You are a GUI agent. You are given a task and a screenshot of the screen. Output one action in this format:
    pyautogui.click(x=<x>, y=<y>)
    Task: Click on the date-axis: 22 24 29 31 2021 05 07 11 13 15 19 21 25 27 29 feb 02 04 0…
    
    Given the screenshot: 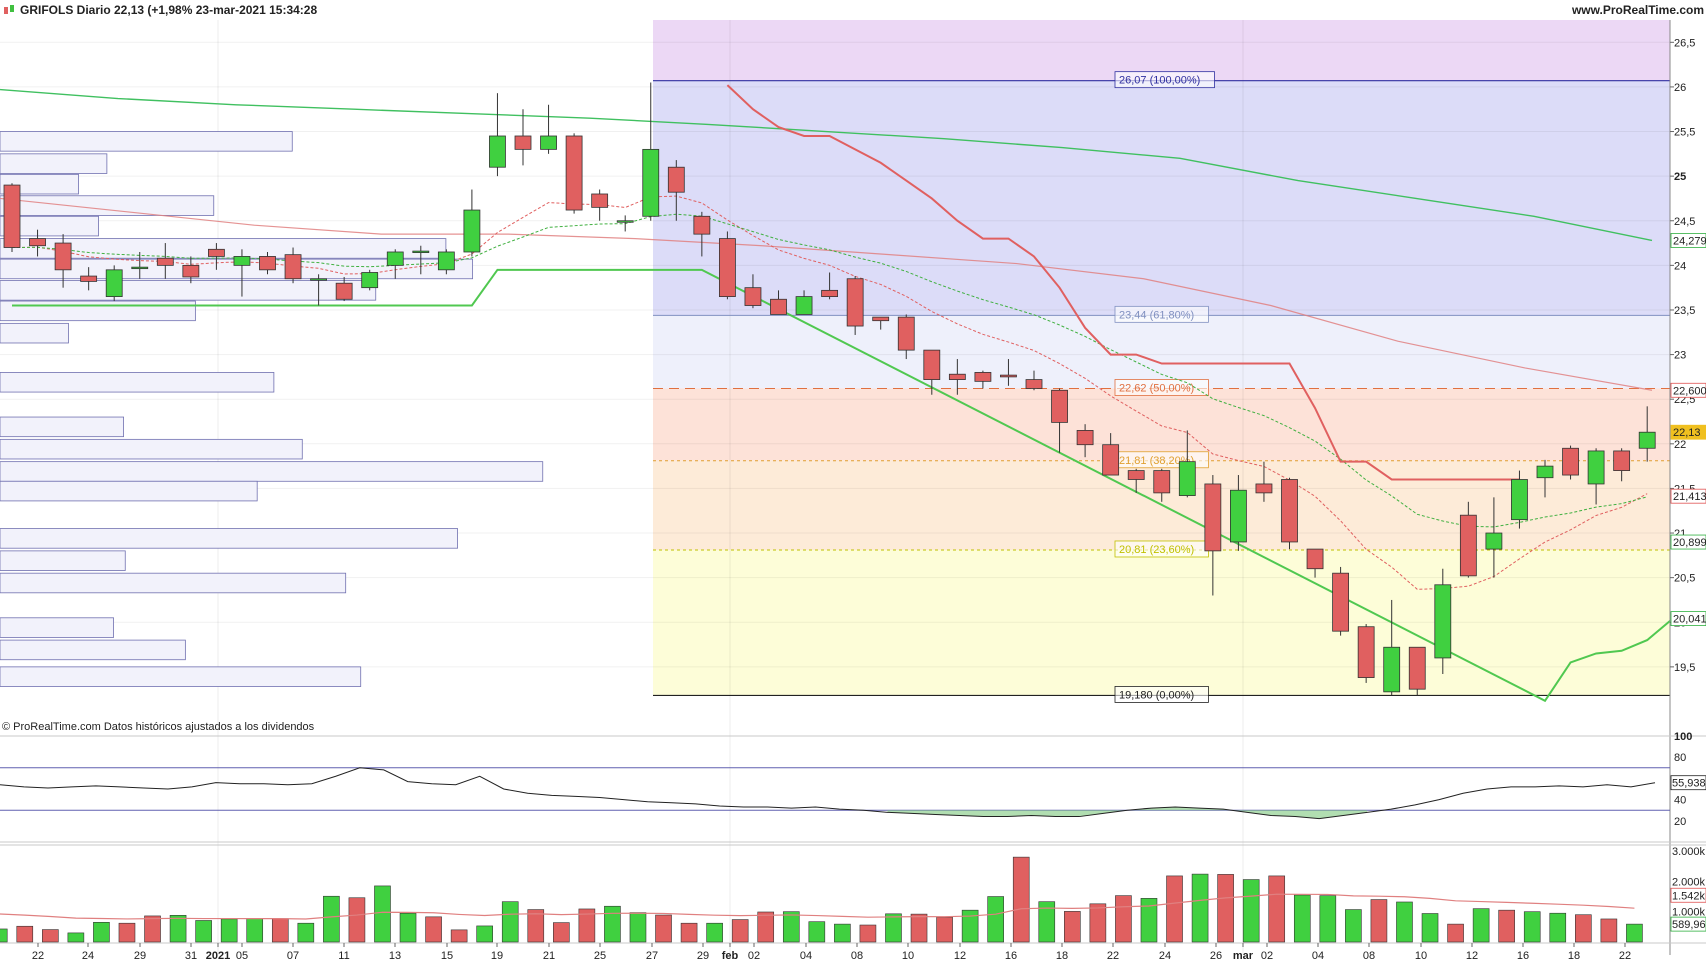 What is the action you would take?
    pyautogui.click(x=853, y=952)
    